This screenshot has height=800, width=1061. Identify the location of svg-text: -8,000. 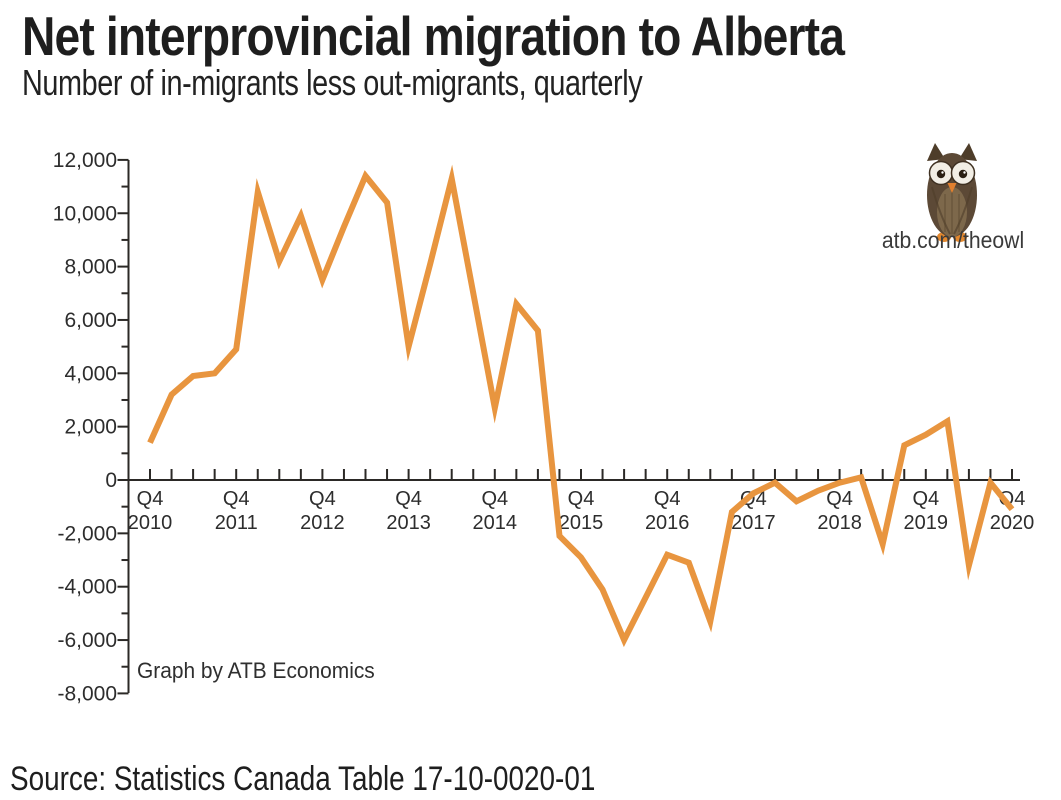
(87, 693).